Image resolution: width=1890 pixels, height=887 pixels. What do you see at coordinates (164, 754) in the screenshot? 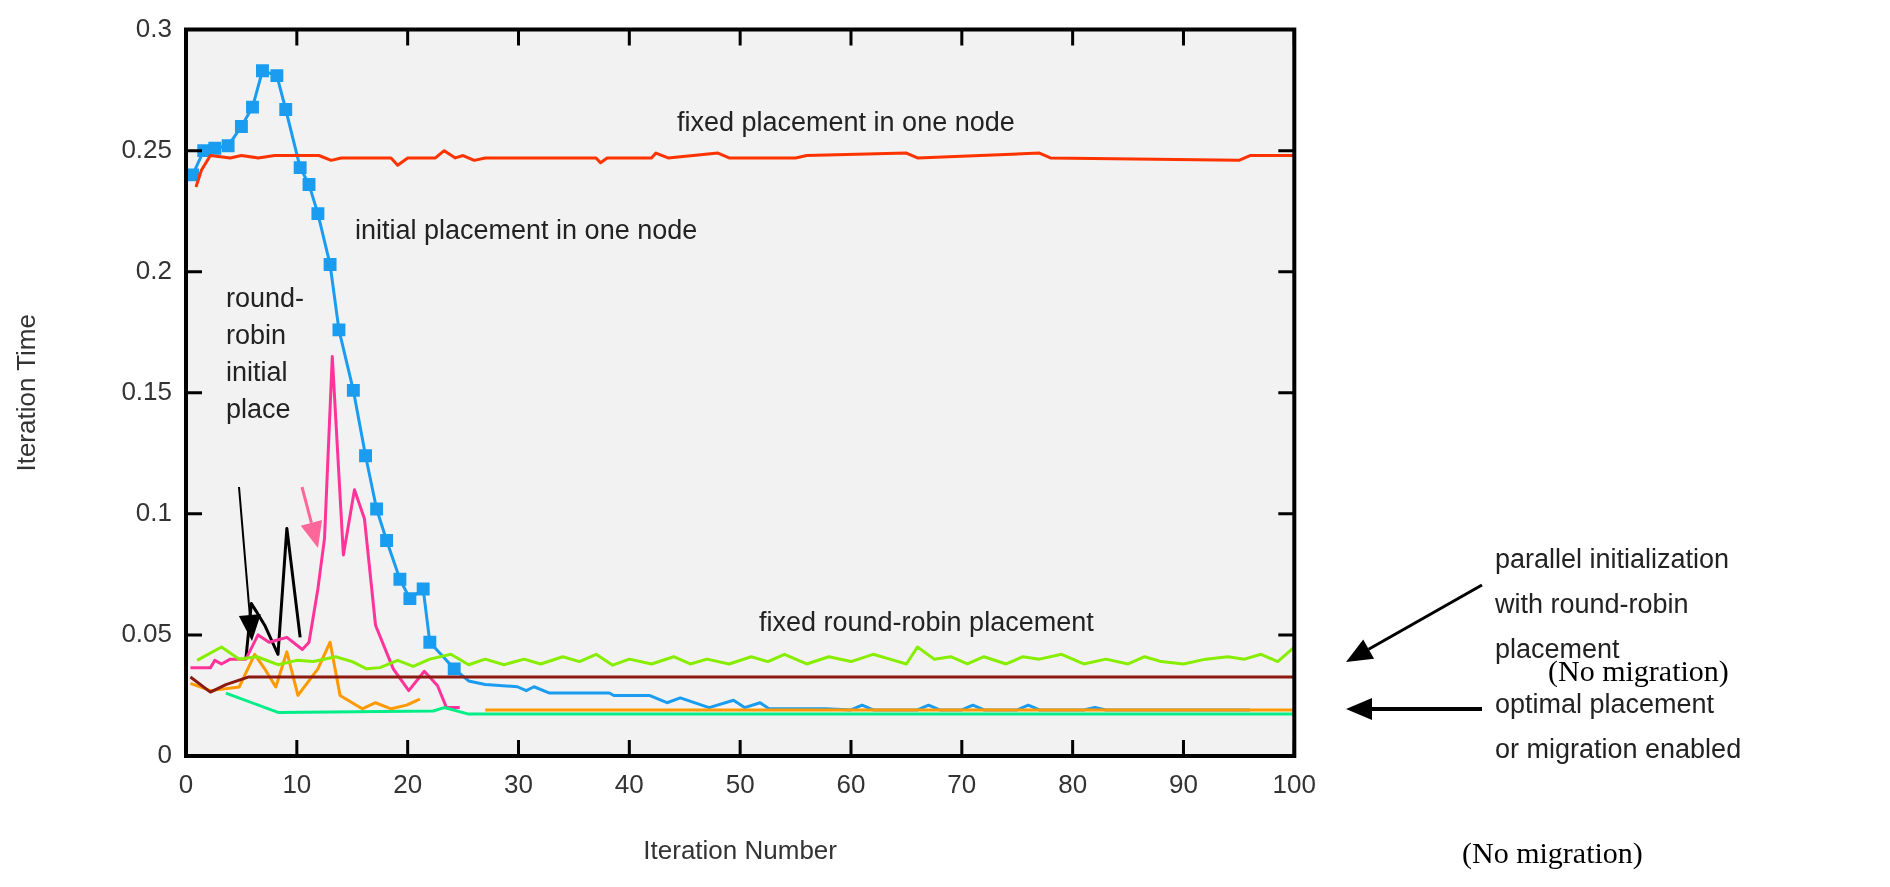
I see `y-tick-label: 0` at bounding box center [164, 754].